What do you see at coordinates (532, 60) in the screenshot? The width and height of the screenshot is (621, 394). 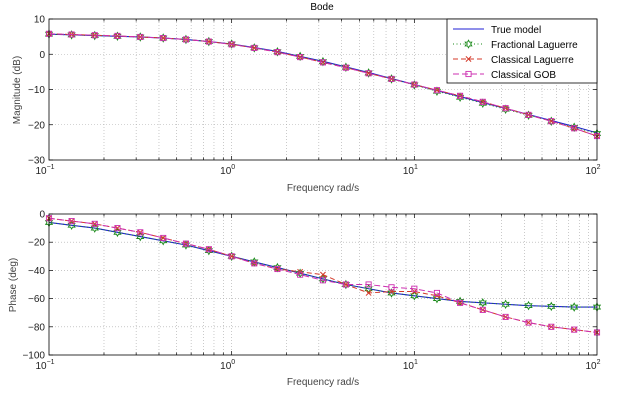 I see `legend-label-classical-laguerre: Classical Laguerre` at bounding box center [532, 60].